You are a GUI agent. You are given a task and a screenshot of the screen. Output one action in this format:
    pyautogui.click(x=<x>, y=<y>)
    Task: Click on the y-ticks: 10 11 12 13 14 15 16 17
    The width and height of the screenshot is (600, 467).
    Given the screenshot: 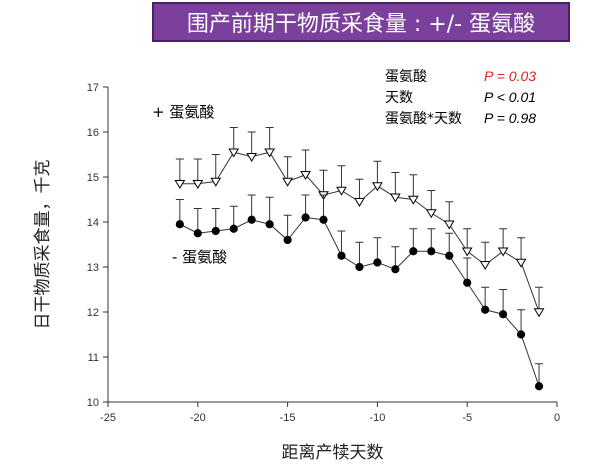 What is the action you would take?
    pyautogui.click(x=97, y=245)
    